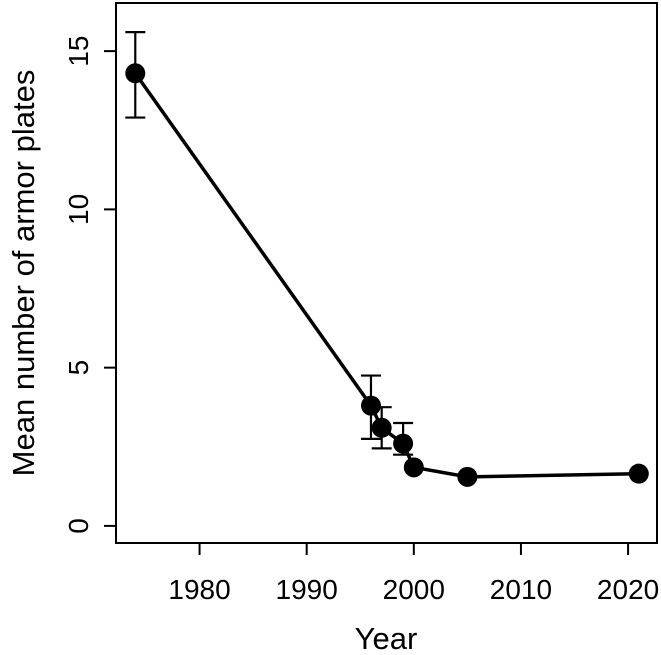  Describe the element at coordinates (521, 589) in the screenshot. I see `x-tick-label: 2010` at that location.